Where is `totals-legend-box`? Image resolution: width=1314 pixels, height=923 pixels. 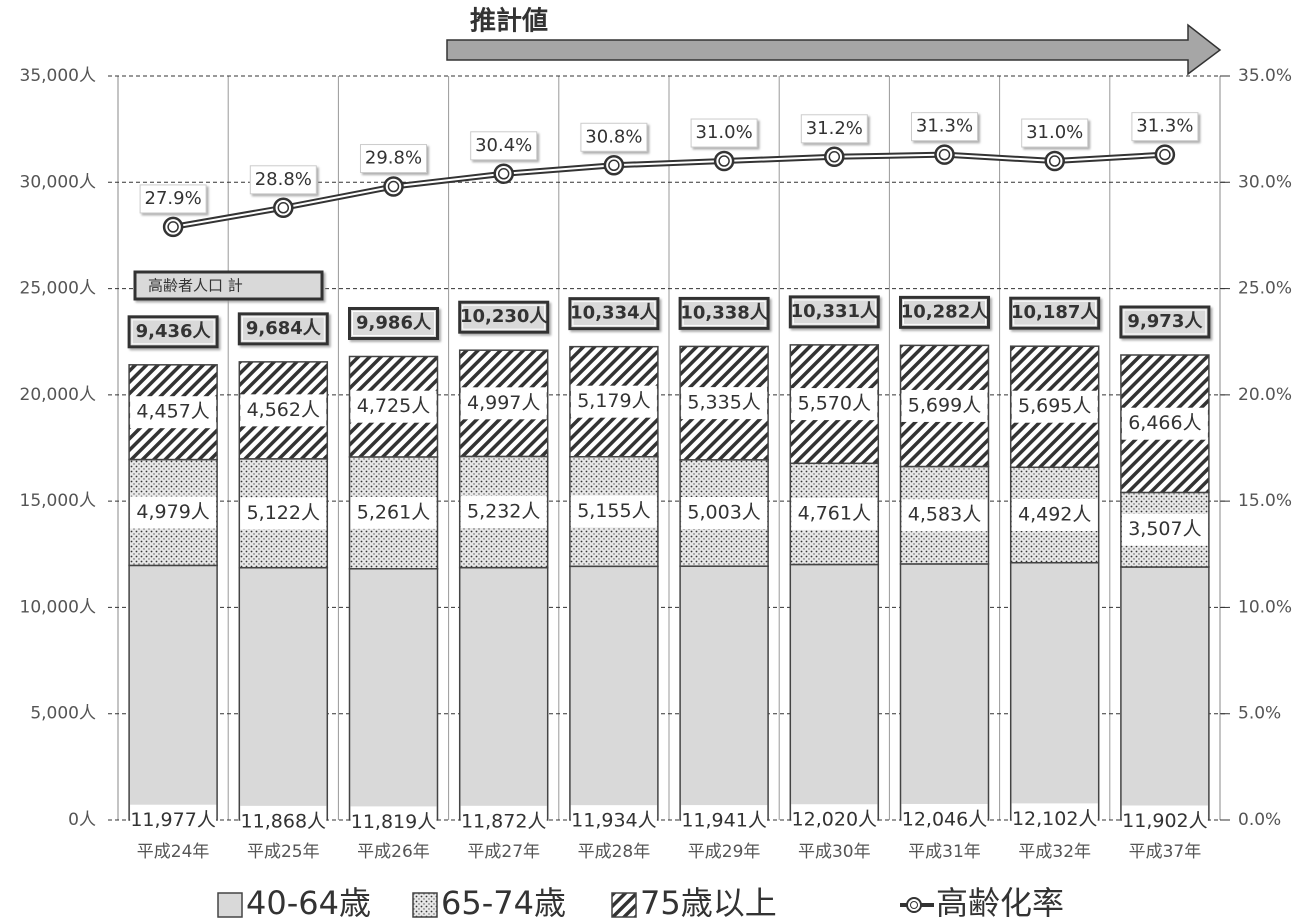
totals-legend-box is located at coordinates (228, 285).